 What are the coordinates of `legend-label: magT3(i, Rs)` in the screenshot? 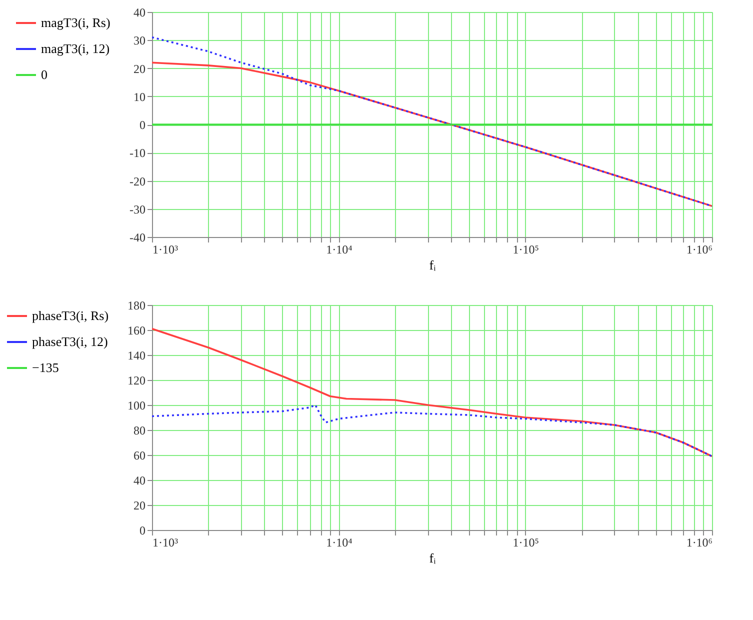 It's located at (75, 22).